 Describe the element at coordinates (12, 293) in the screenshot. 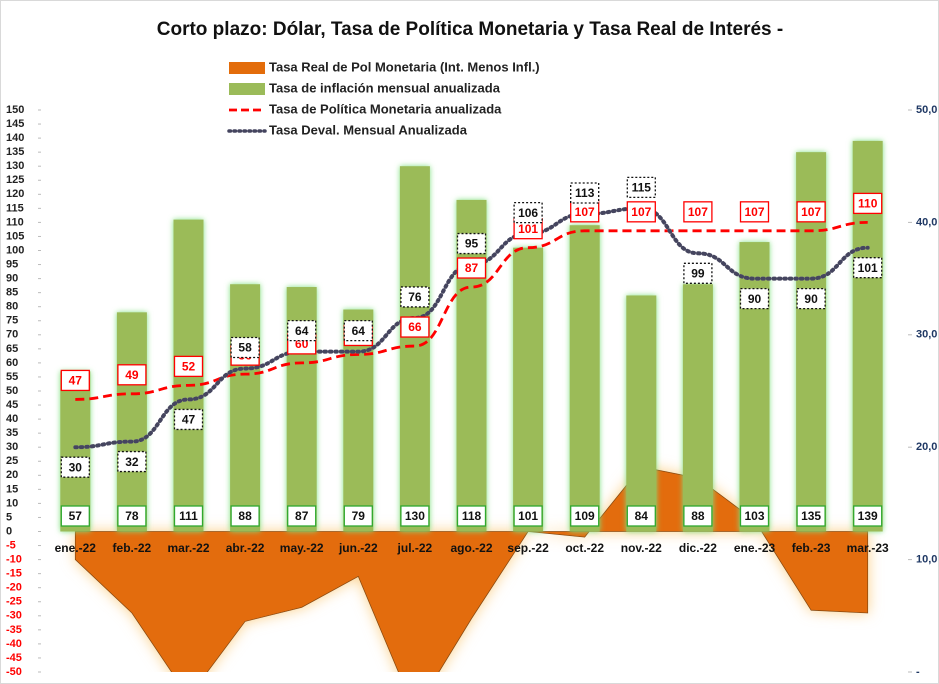

I see `y-tick-label: 85` at that location.